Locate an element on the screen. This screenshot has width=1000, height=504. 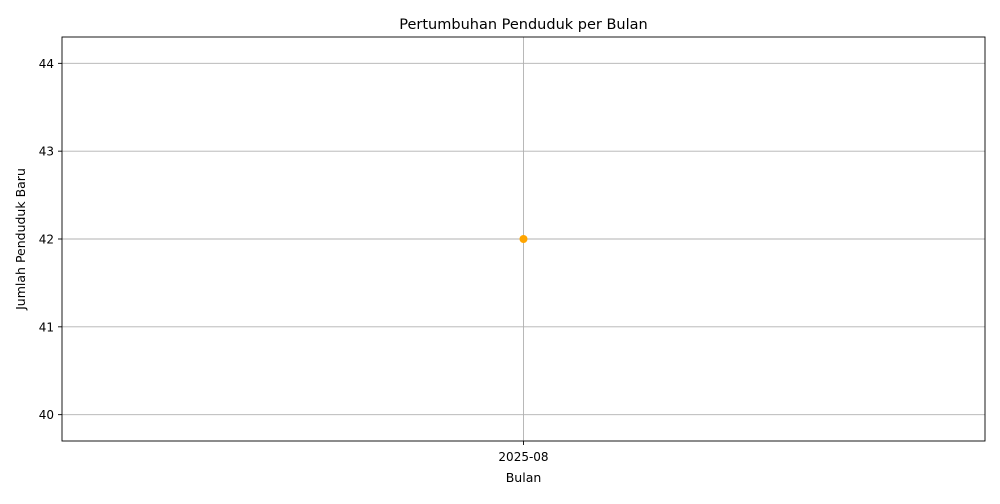
data-point is located at coordinates (523, 239).